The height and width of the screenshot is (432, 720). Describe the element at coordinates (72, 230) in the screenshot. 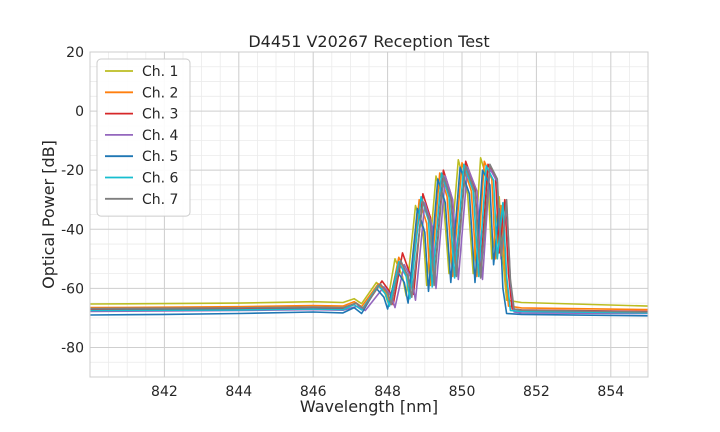

I see `y-tick-label: -40` at that location.